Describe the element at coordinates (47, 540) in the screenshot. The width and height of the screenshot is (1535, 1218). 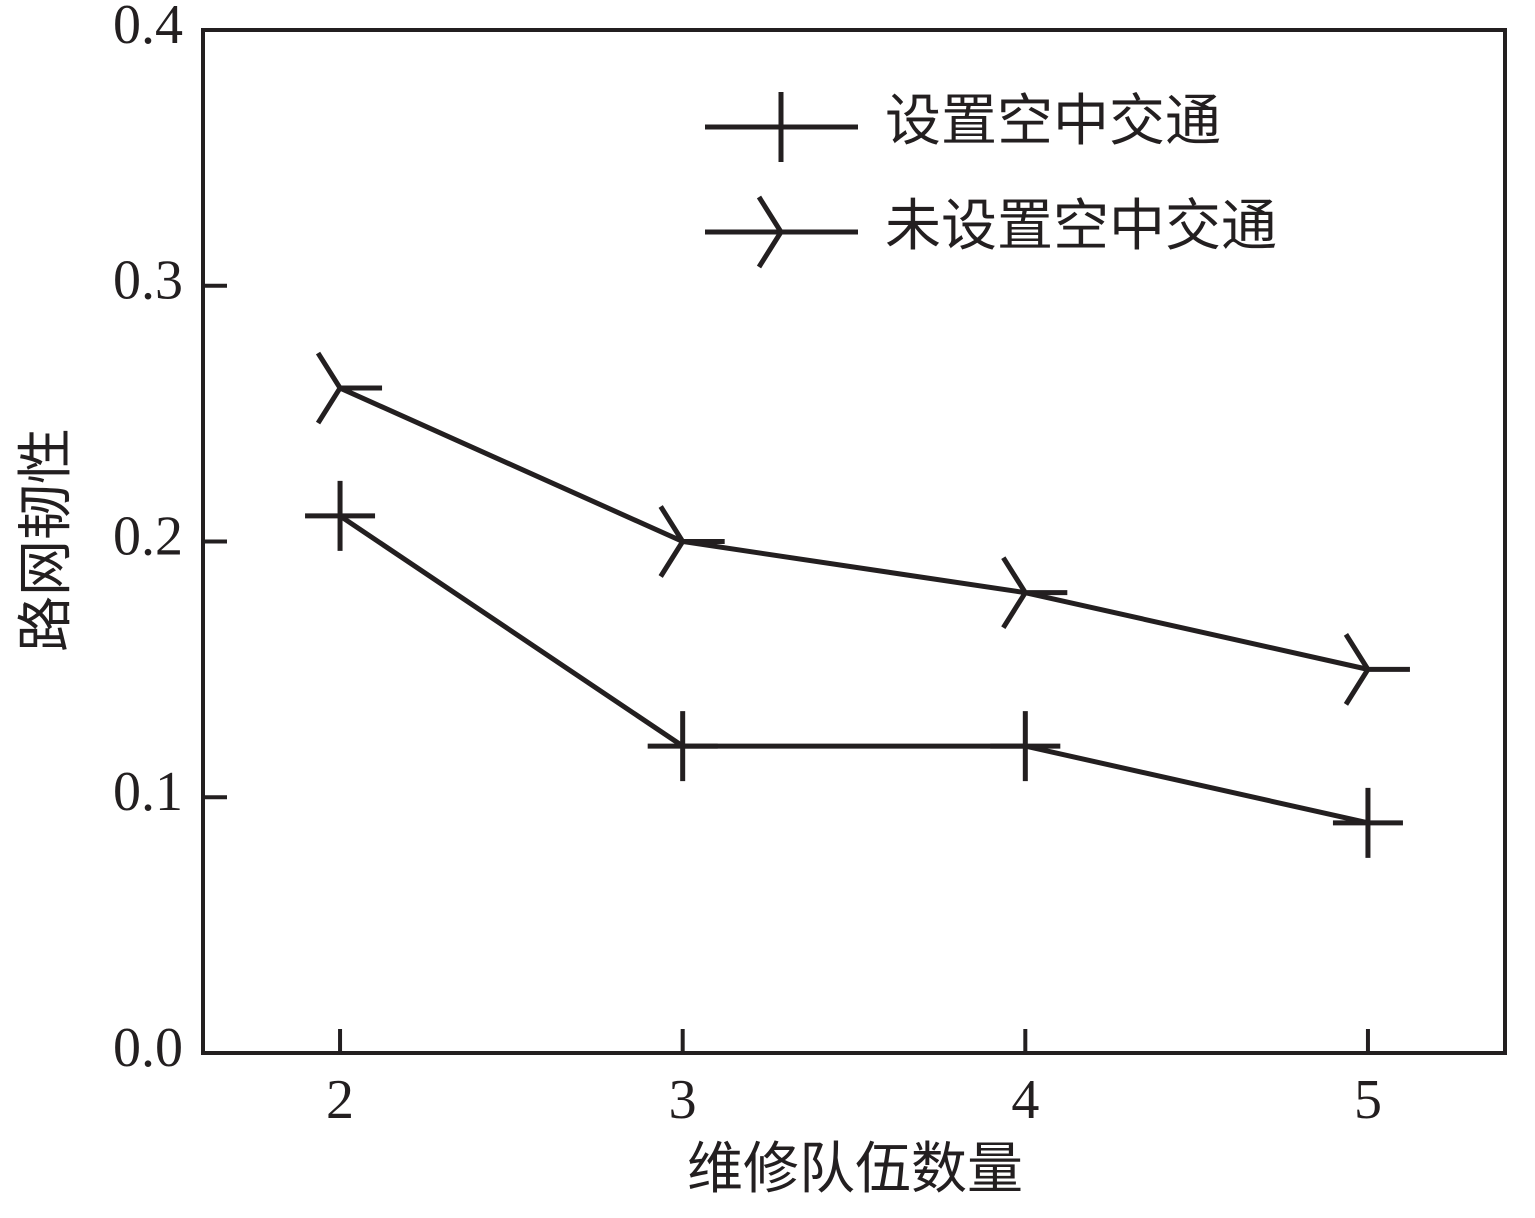
I see `y-axis-label: 路网韧性` at that location.